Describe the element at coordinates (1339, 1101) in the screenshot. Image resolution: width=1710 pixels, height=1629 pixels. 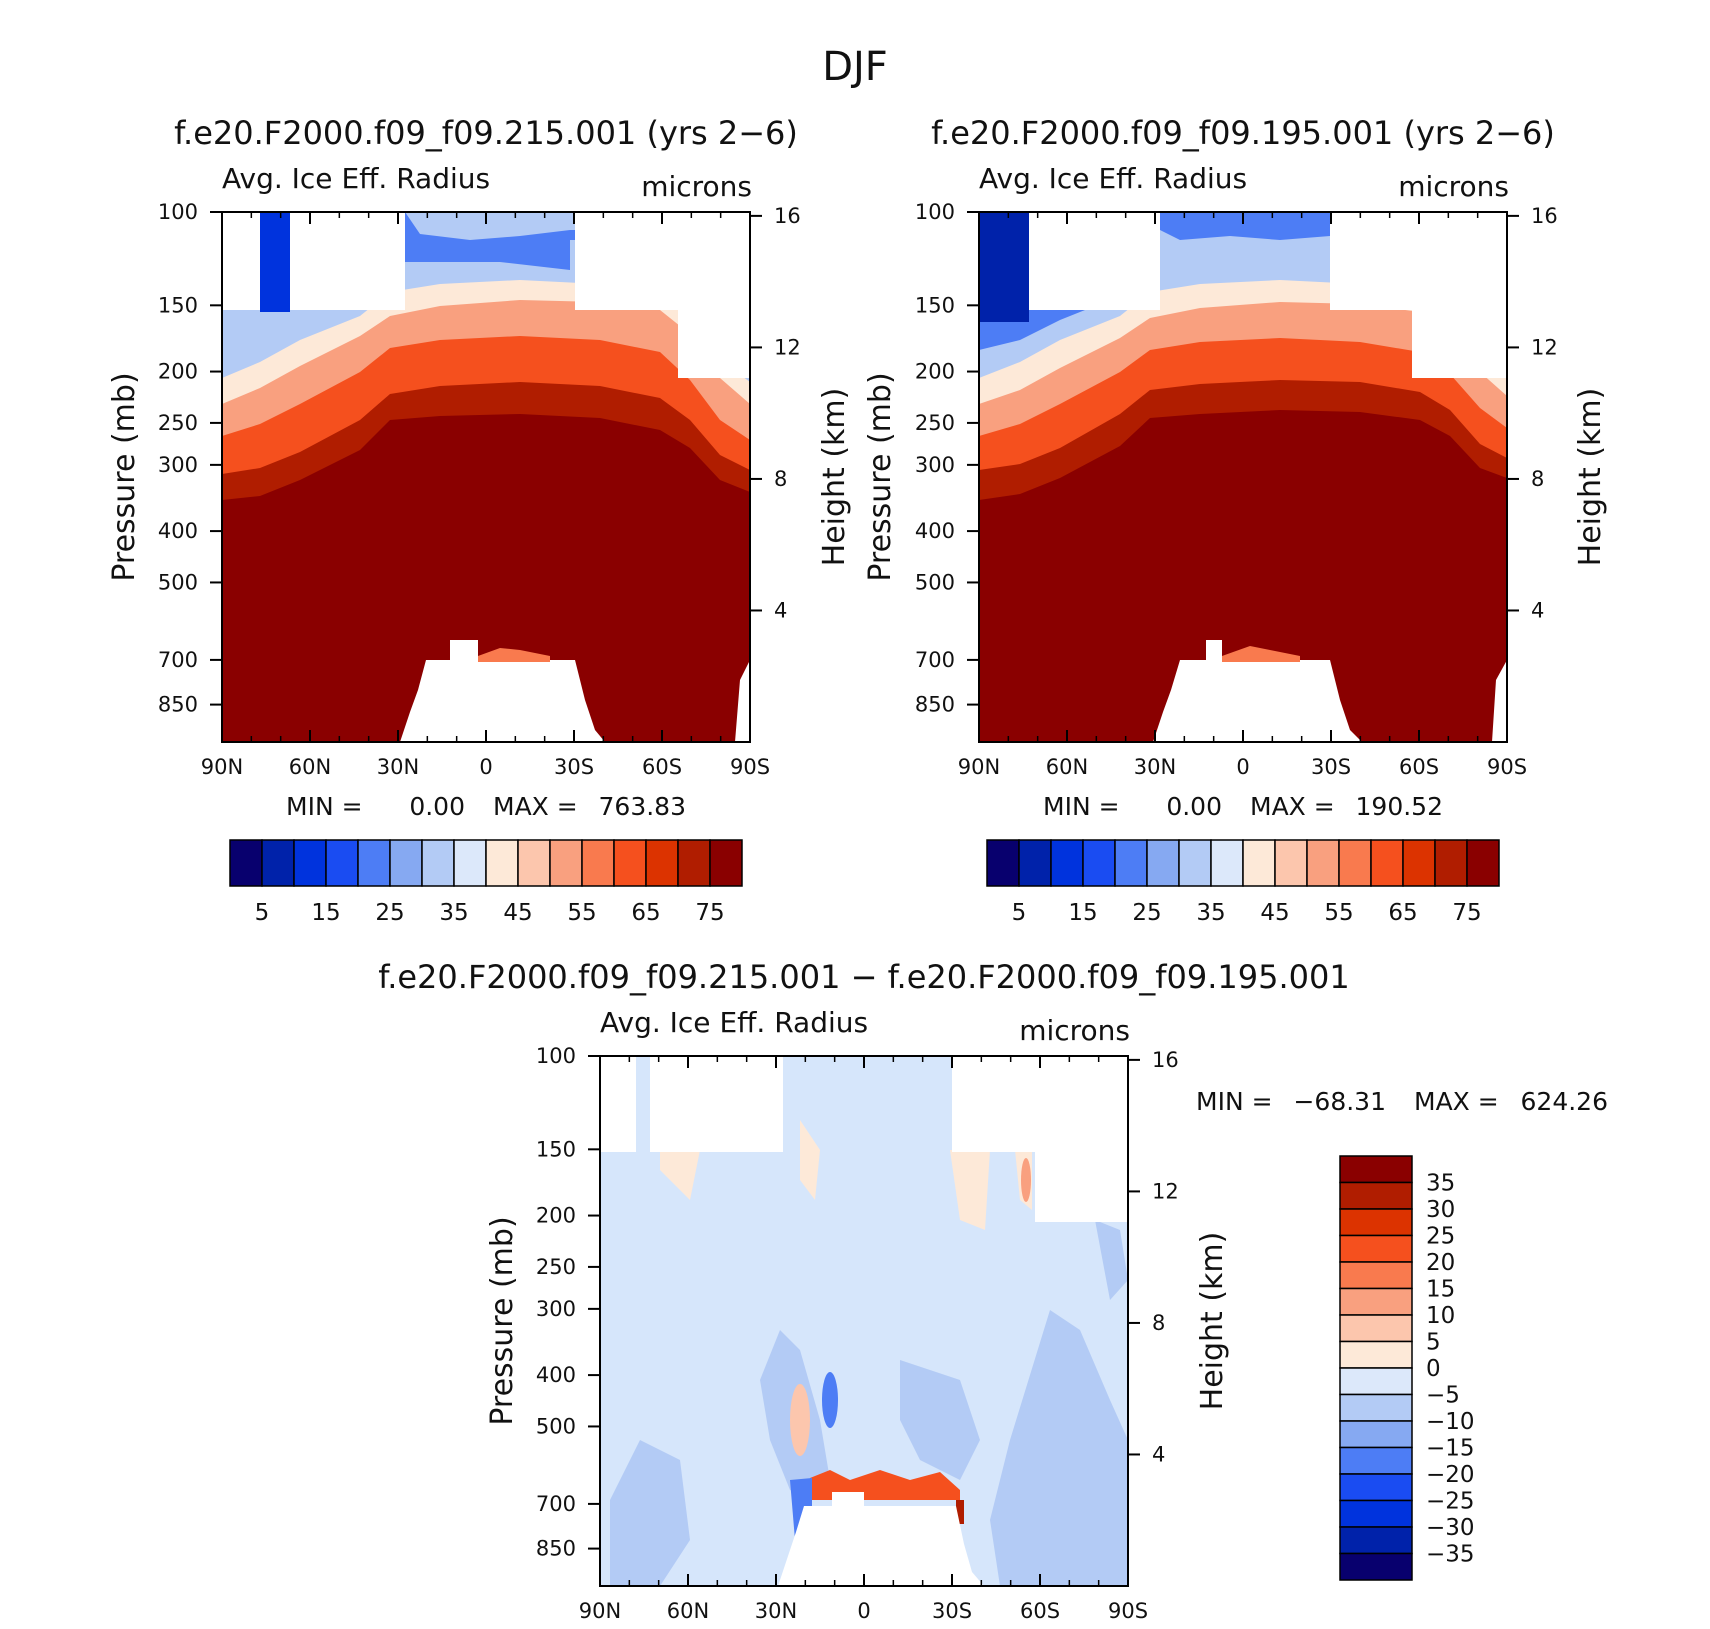
I see `panel-c-min-value: −68.31` at that location.